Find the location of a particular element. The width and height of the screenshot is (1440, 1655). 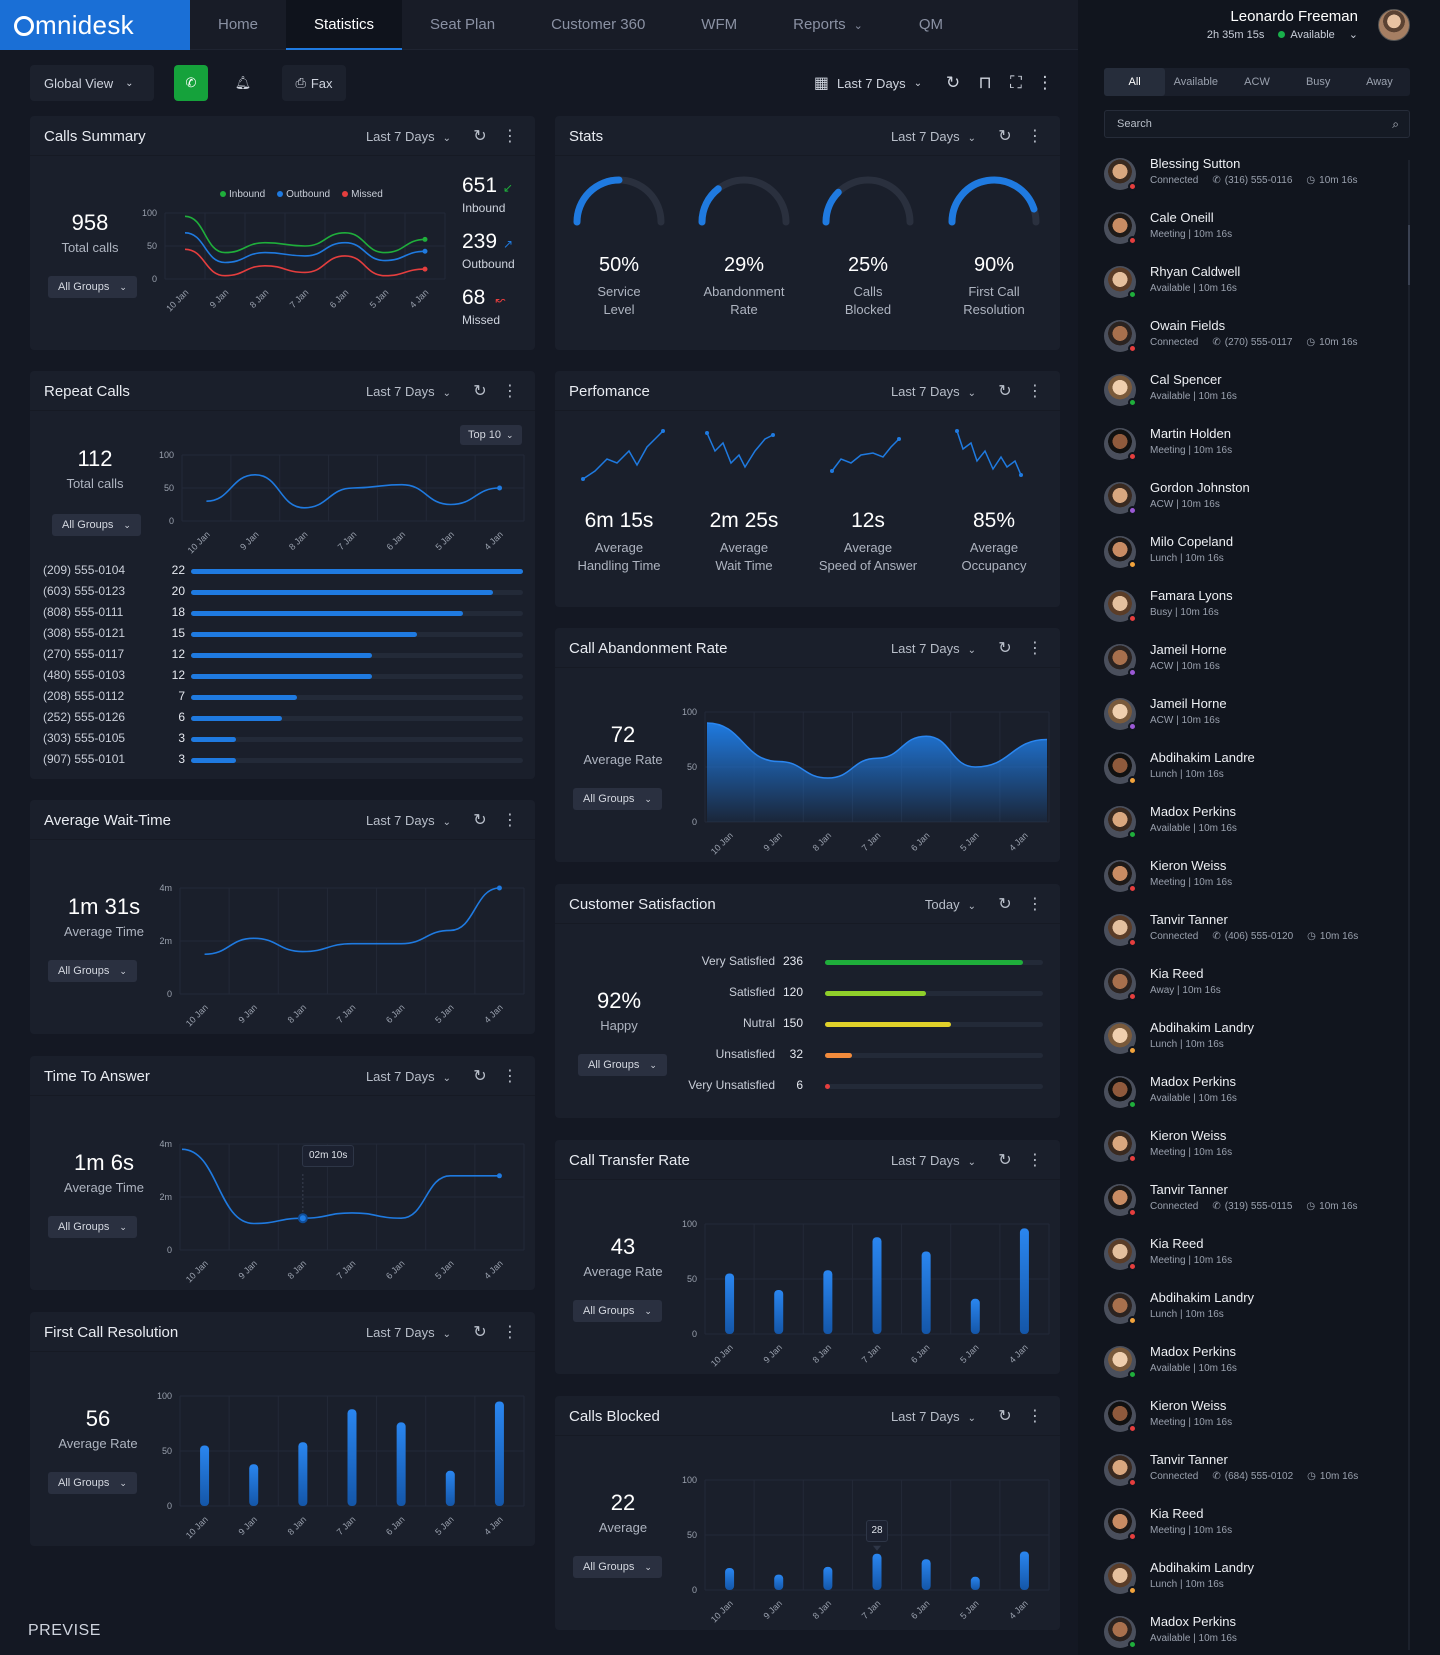

user-status: 2h 35m 15s Available ⌄ is located at coordinates (1282, 35).